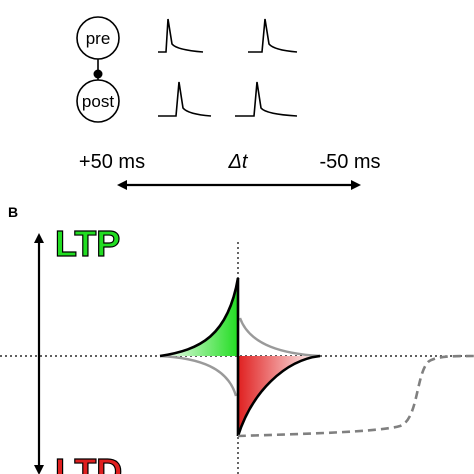  I want to click on stdp-curve-ltd-branch, so click(278, 395).